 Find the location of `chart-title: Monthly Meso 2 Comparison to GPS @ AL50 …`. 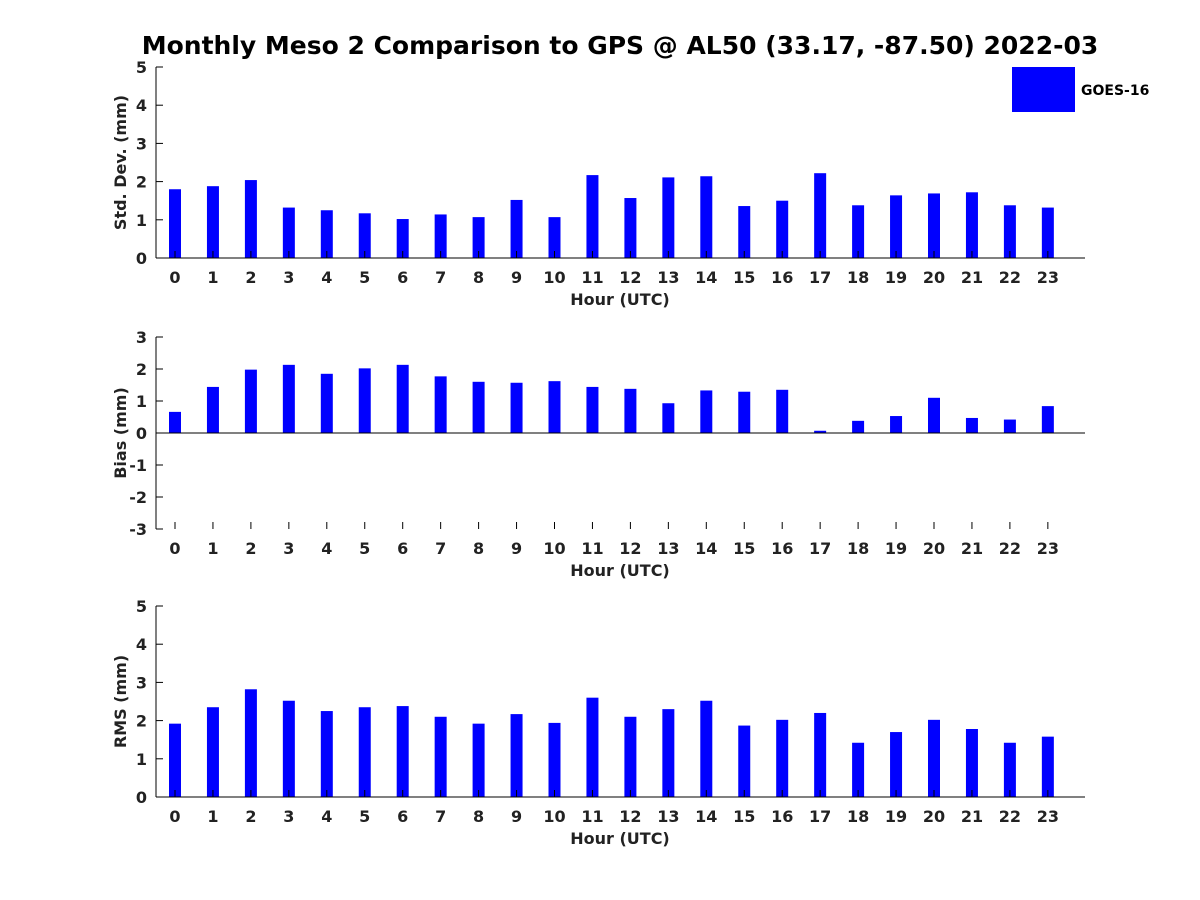

chart-title: Monthly Meso 2 Comparison to GPS @ AL50 … is located at coordinates (620, 45).